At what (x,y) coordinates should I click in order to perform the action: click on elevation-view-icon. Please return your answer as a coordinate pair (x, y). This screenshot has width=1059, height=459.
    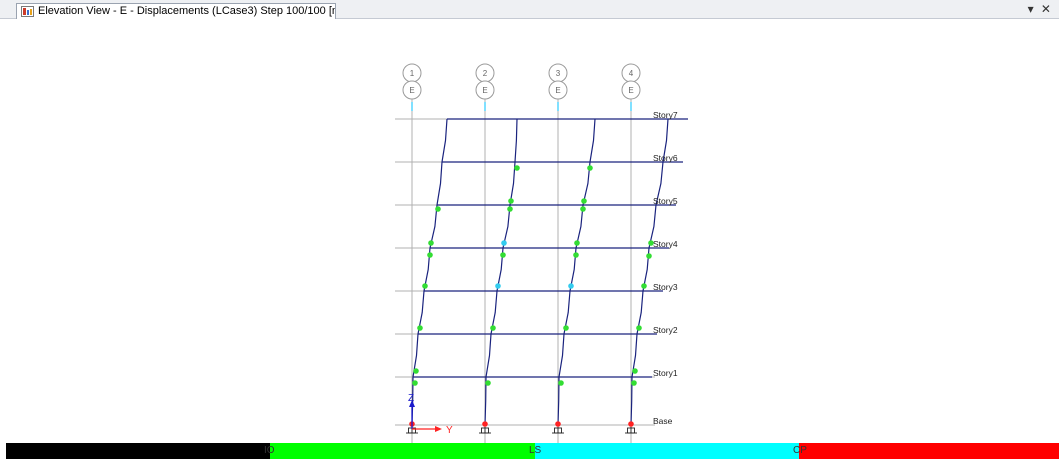
    Looking at the image, I should click on (27, 11).